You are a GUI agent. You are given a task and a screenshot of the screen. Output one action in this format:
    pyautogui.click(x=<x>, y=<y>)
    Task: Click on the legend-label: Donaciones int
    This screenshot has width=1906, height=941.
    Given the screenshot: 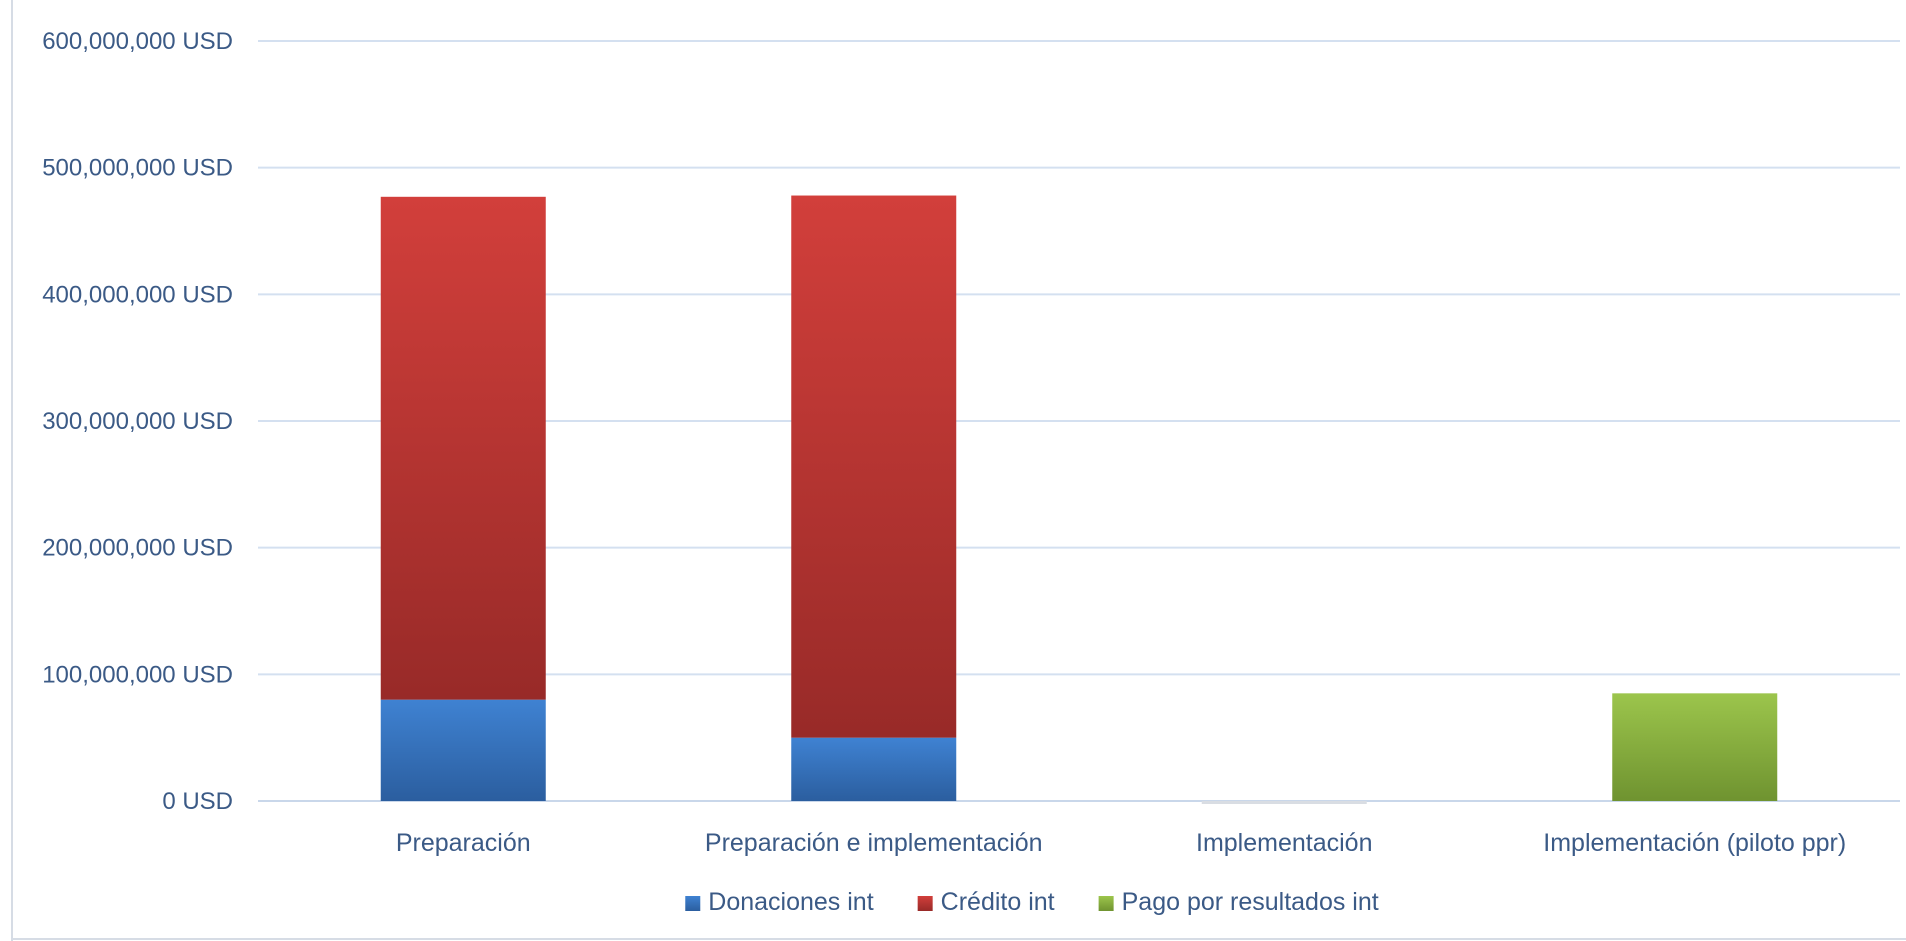 What is the action you would take?
    pyautogui.click(x=790, y=902)
    